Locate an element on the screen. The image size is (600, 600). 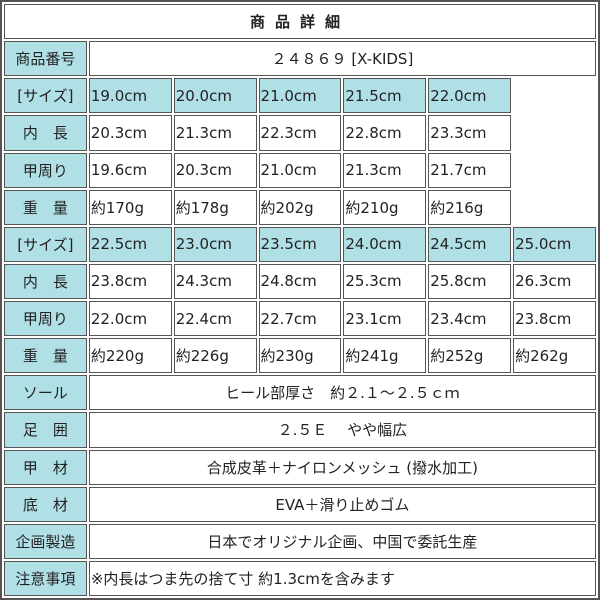
detail-row: 企画製造 日本でオリジナル企画、中国で委託生産 is located at coordinates (300, 541).